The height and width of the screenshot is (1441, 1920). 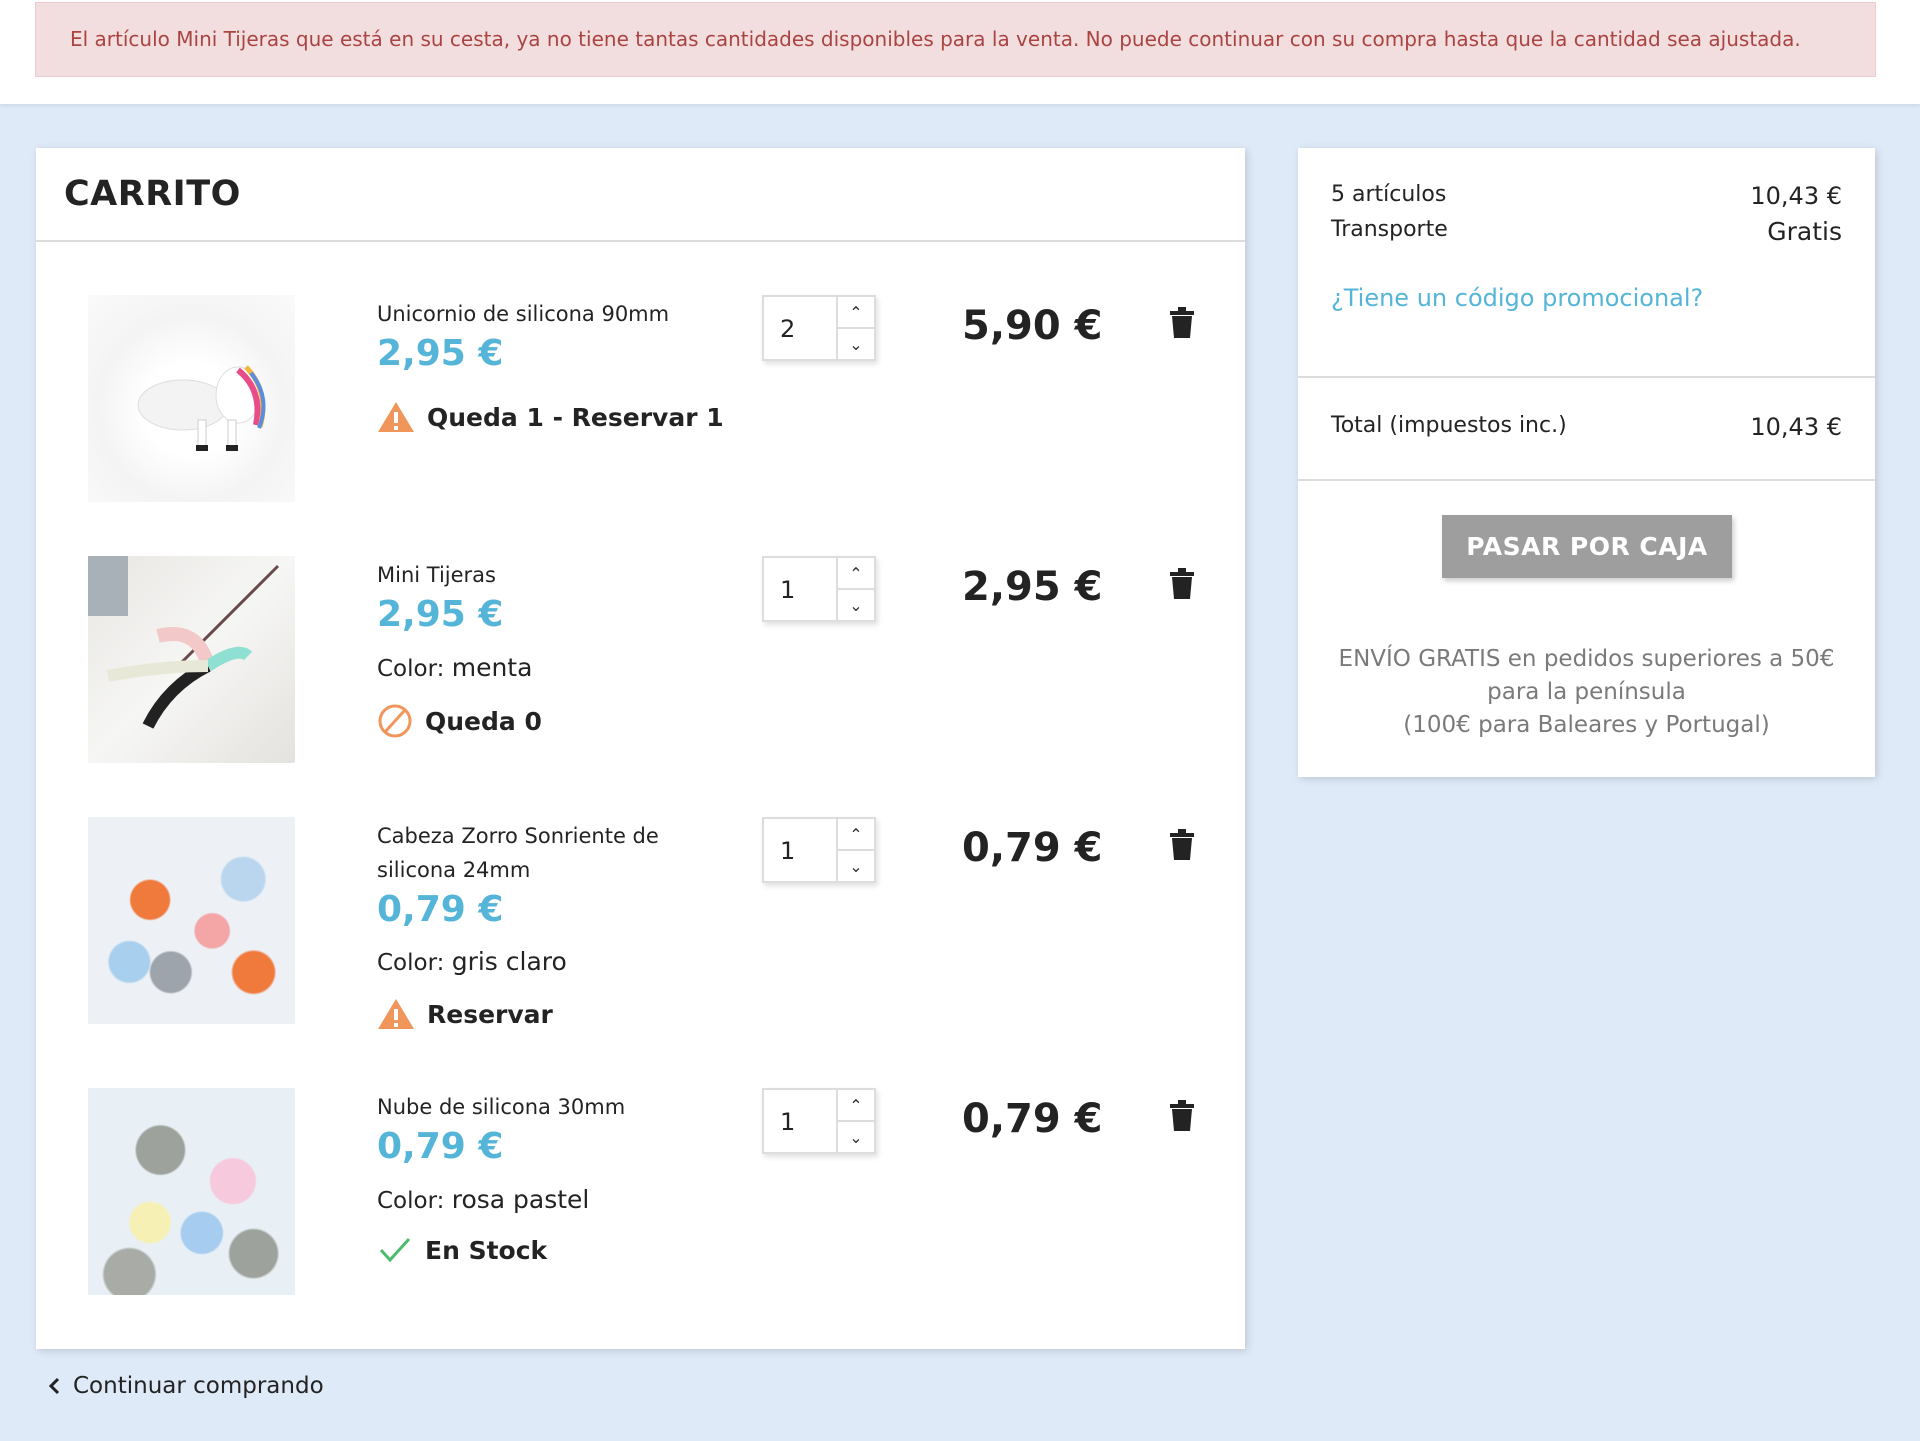 I want to click on shipping-value: Gratis, so click(x=1804, y=231).